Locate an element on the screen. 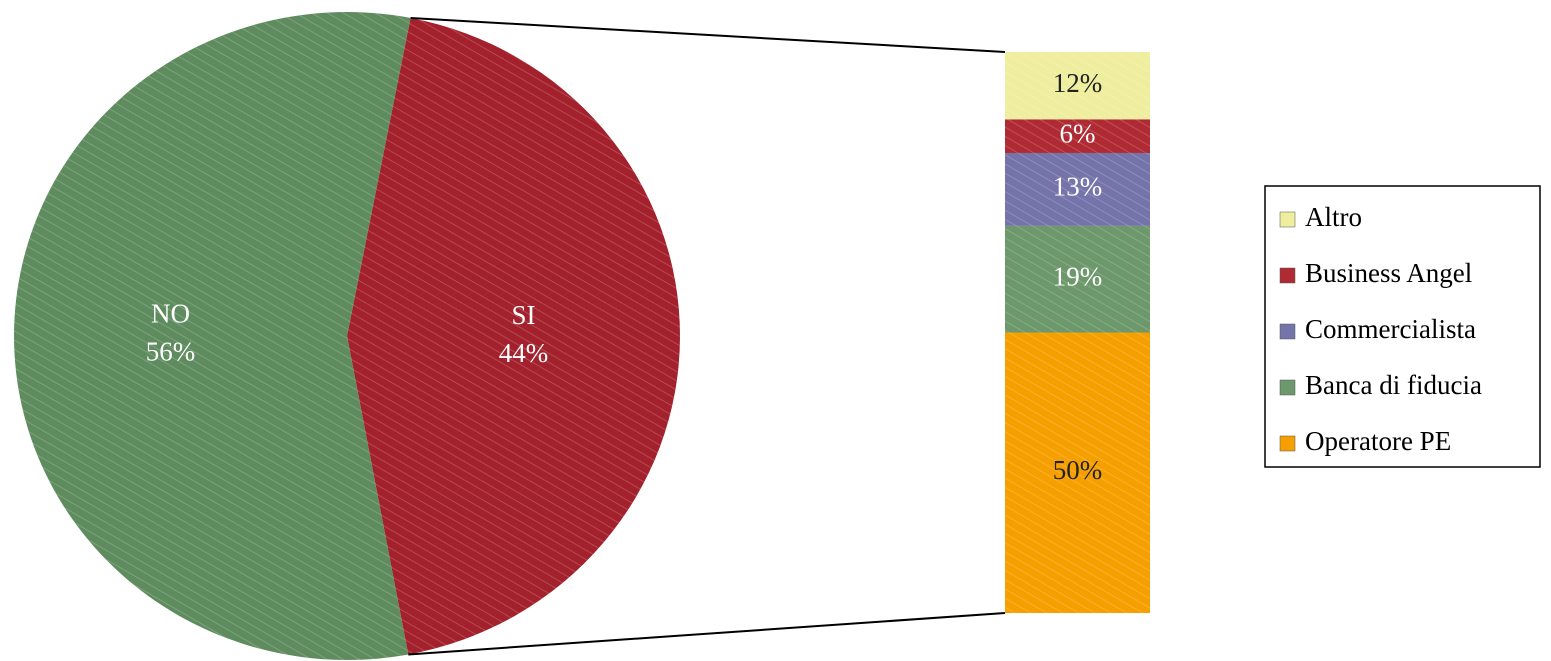  legend-label: Business Angel is located at coordinates (1388, 273).